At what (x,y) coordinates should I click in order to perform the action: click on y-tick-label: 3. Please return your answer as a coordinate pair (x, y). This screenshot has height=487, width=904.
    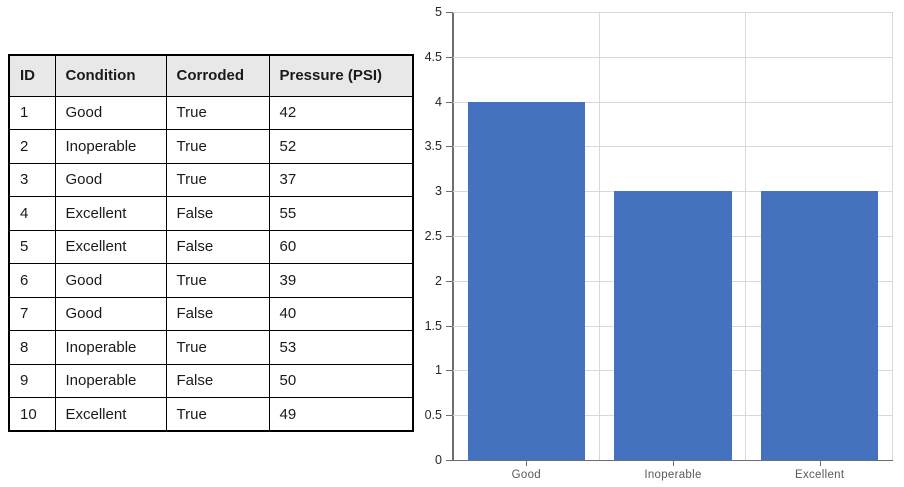
    Looking at the image, I should click on (438, 191).